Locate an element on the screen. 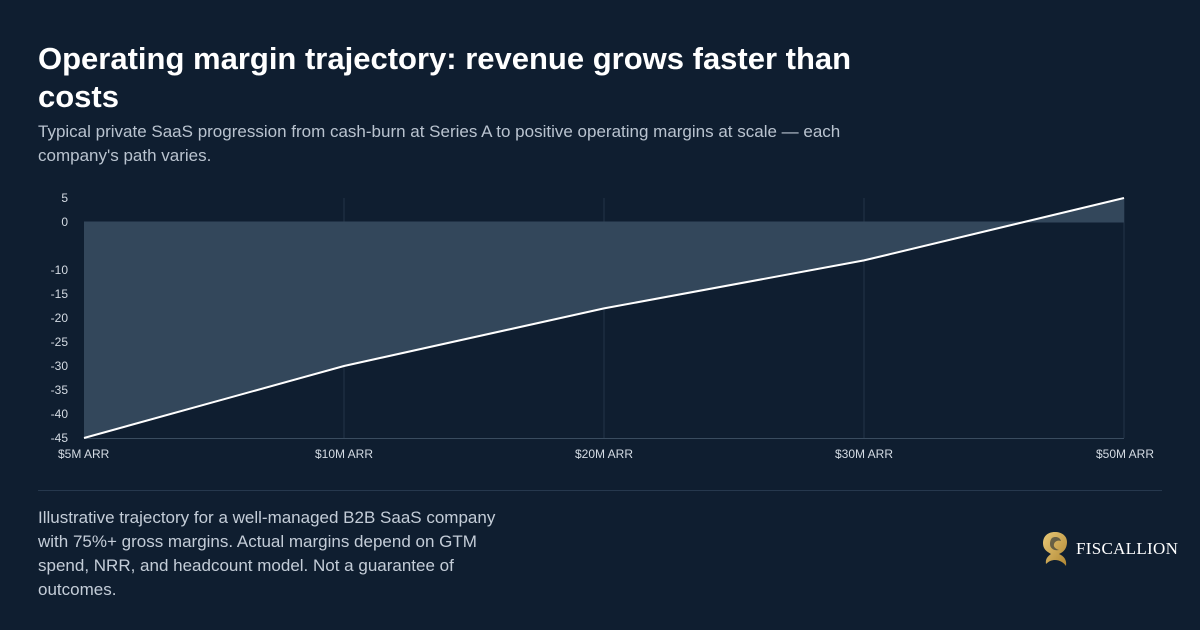 Image resolution: width=1200 pixels, height=630 pixels. y-axis-ticks: 5 0 -10 -15 -20 -25 -30 -35 -40 -45 is located at coordinates (60, 318).